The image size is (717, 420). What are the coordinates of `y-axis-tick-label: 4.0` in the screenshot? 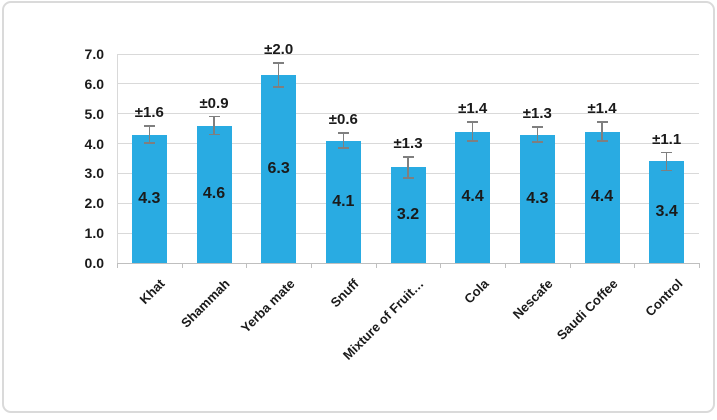 It's located at (94, 143).